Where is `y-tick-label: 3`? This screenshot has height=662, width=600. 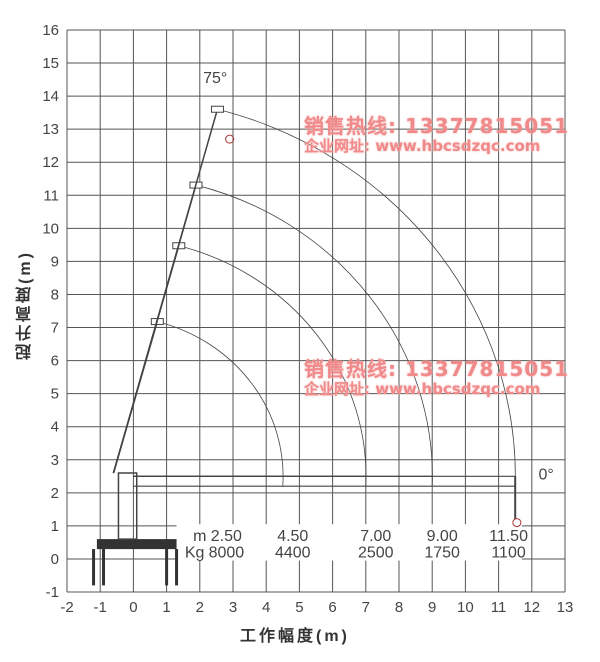
y-tick-label: 3 is located at coordinates (55, 460).